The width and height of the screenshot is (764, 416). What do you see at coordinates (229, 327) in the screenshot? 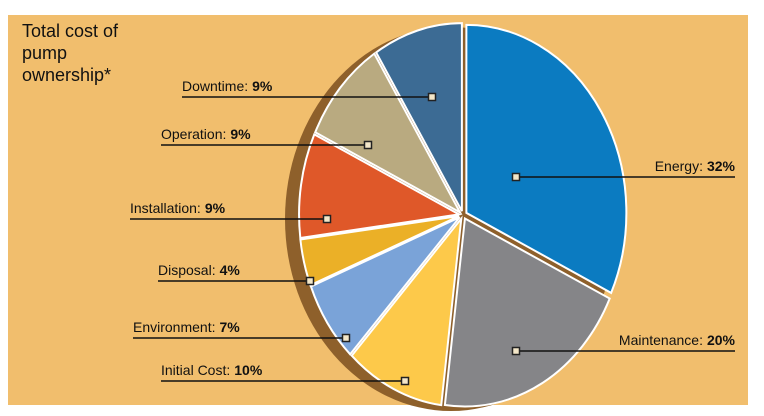
I see `slice-label-value: 7%` at bounding box center [229, 327].